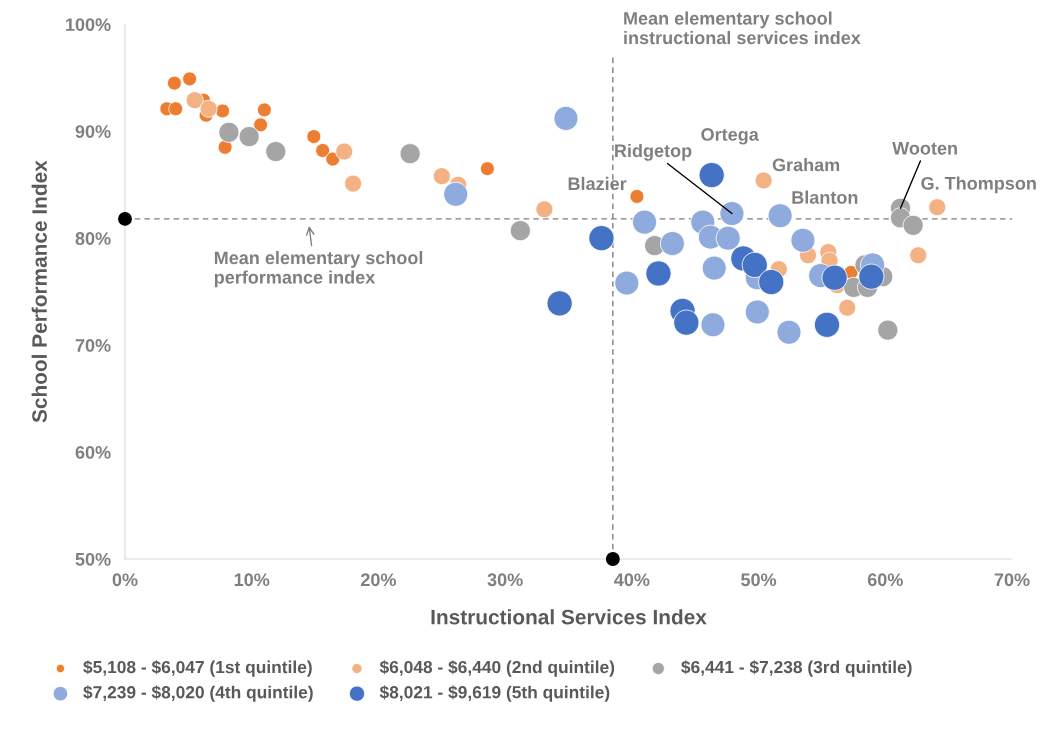 This screenshot has height=736, width=1046. Describe the element at coordinates (39, 291) in the screenshot. I see `y-axis-title: School Performance Index` at that location.